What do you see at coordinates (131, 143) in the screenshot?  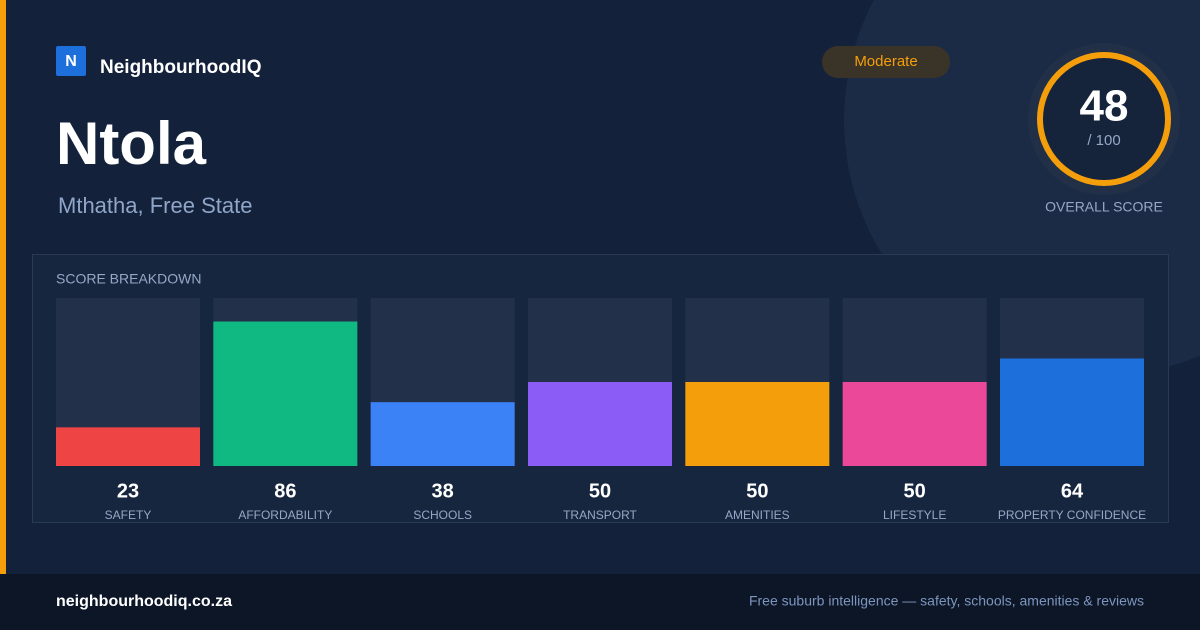 I see `title: Ntola` at bounding box center [131, 143].